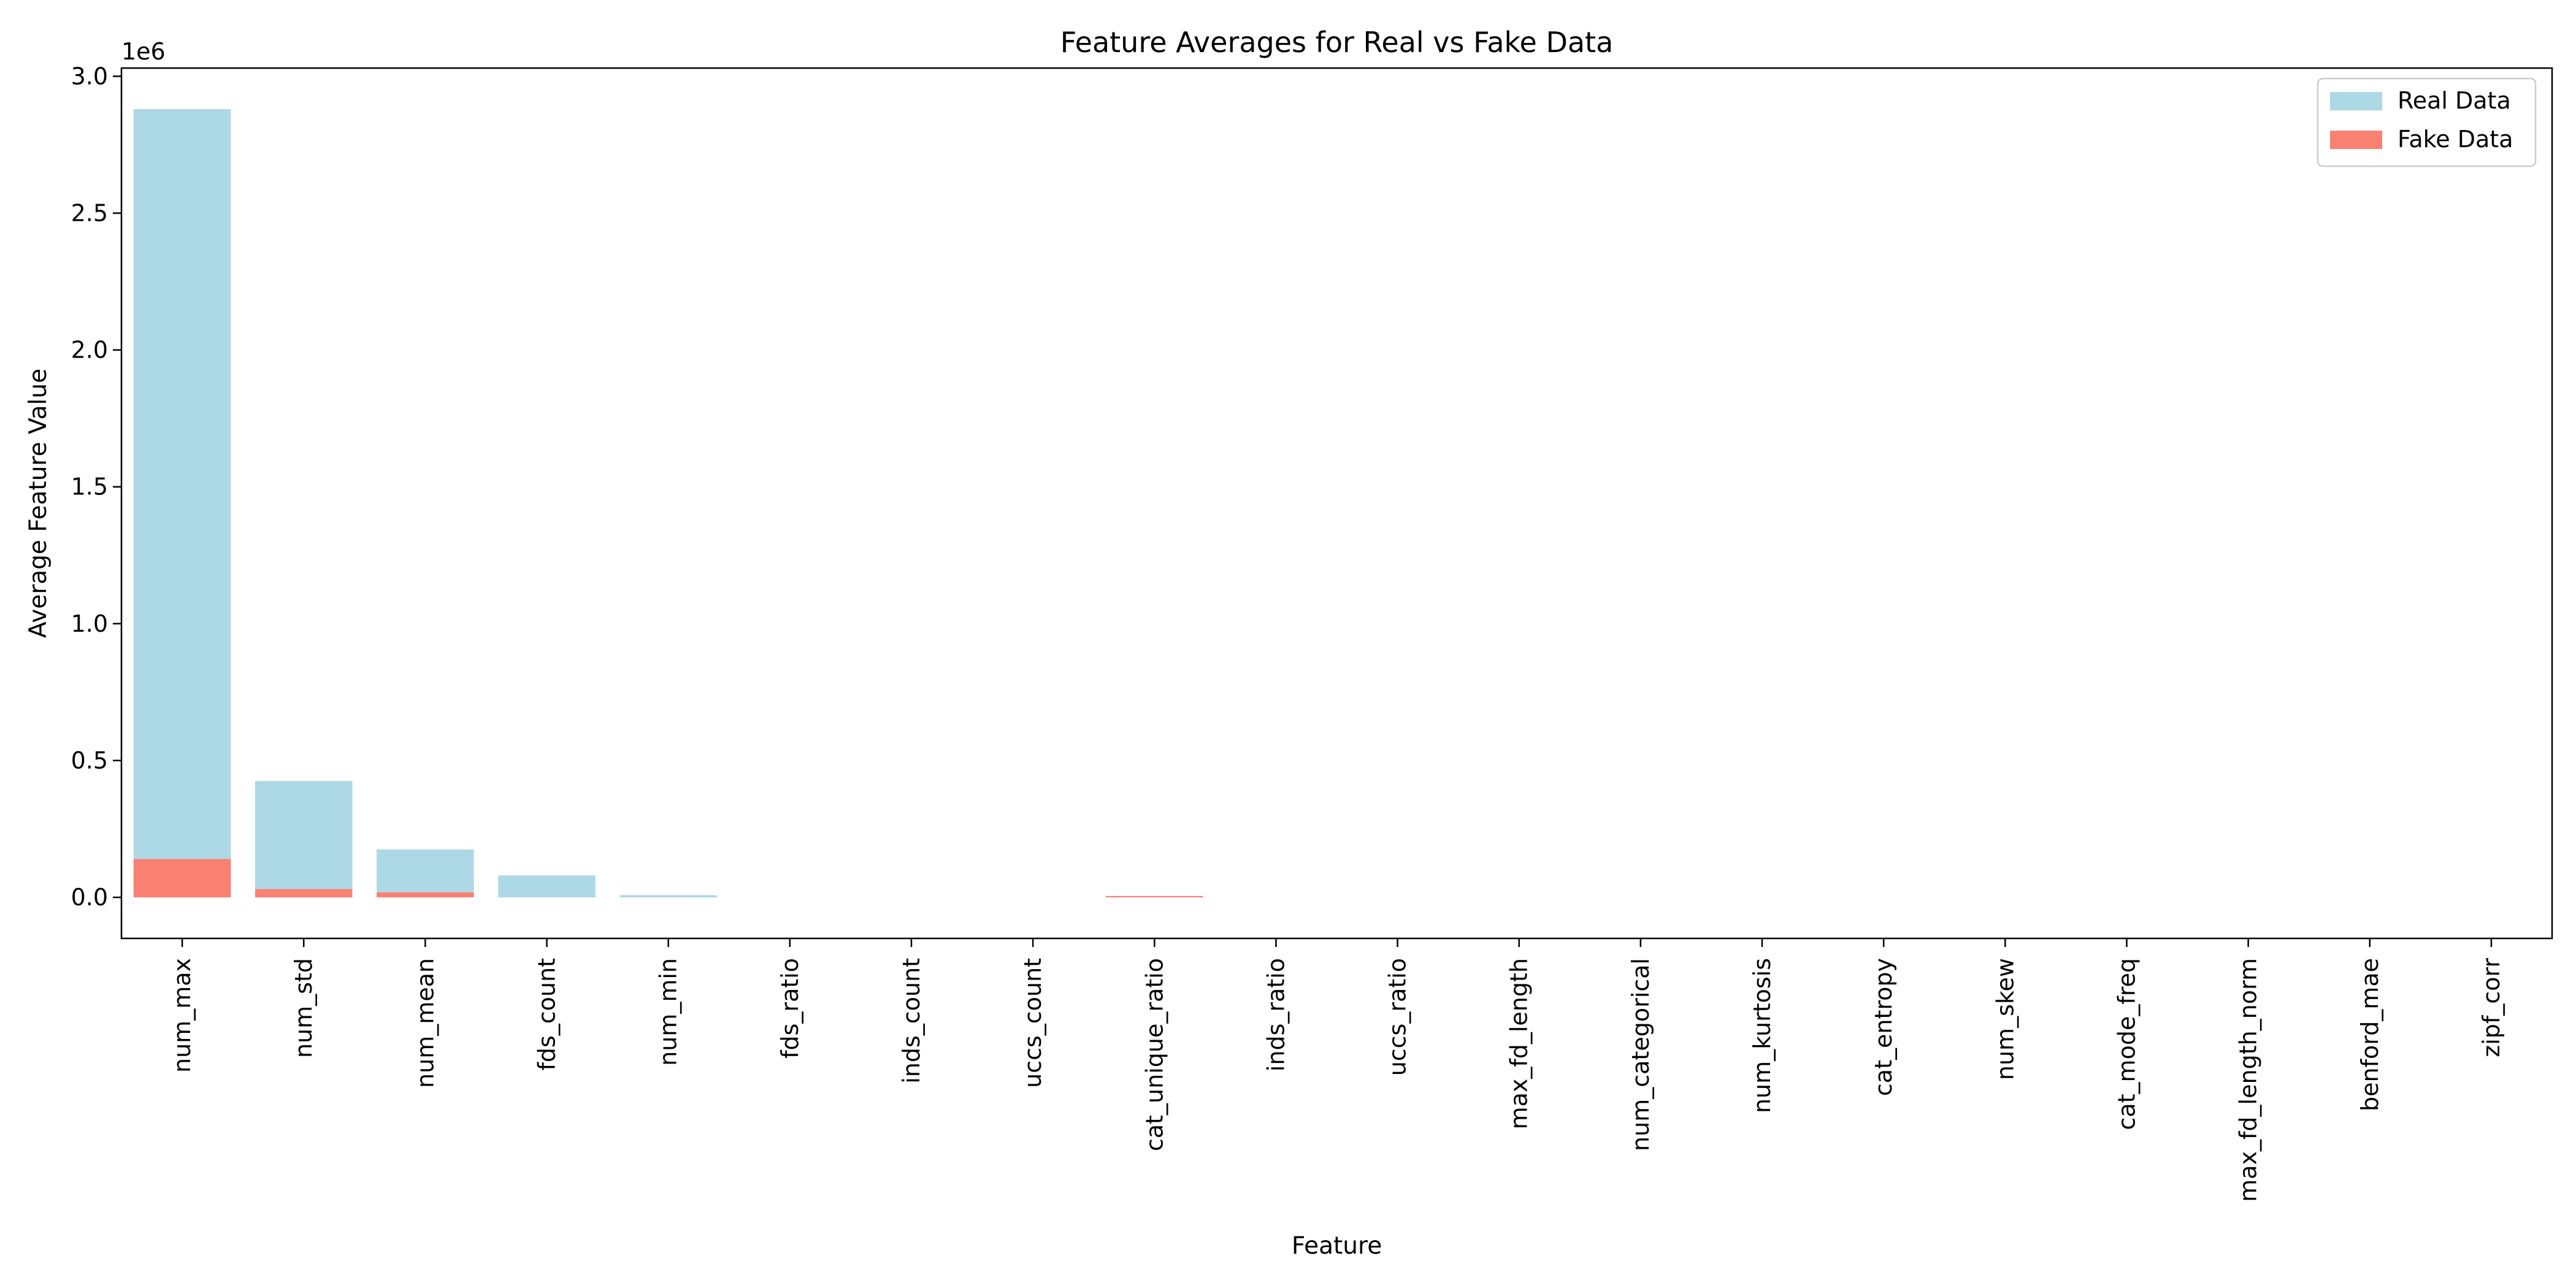  What do you see at coordinates (303, 1008) in the screenshot?
I see `x-tick-label-num-std: num_std` at bounding box center [303, 1008].